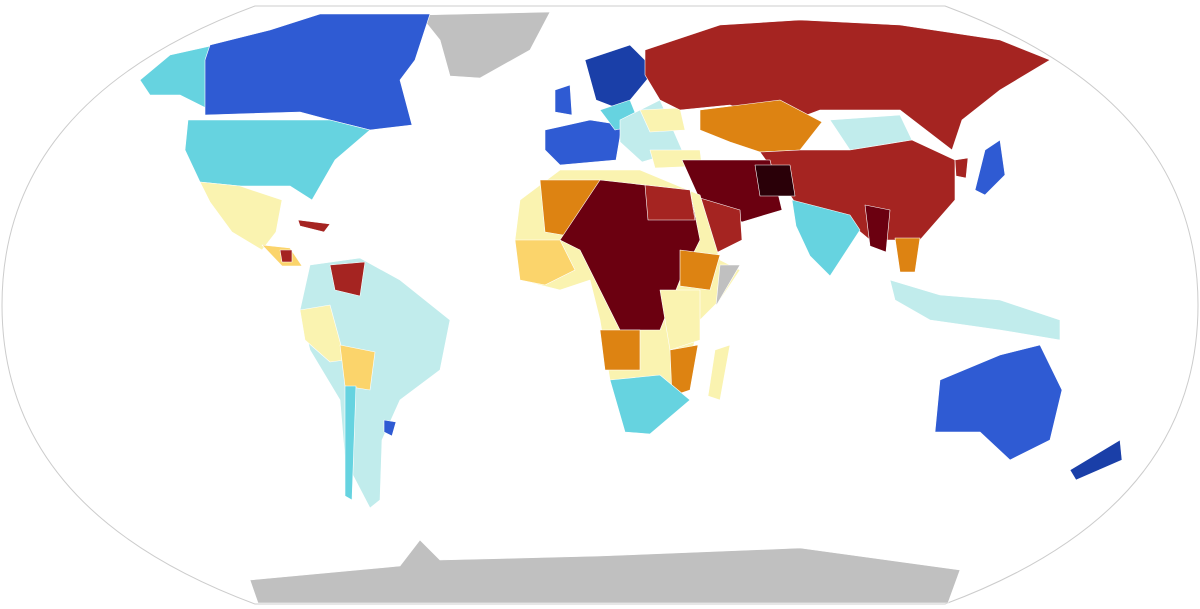 Image resolution: width=1200 pixels, height=609 pixels. I want to click on egypt, so click(670, 202).